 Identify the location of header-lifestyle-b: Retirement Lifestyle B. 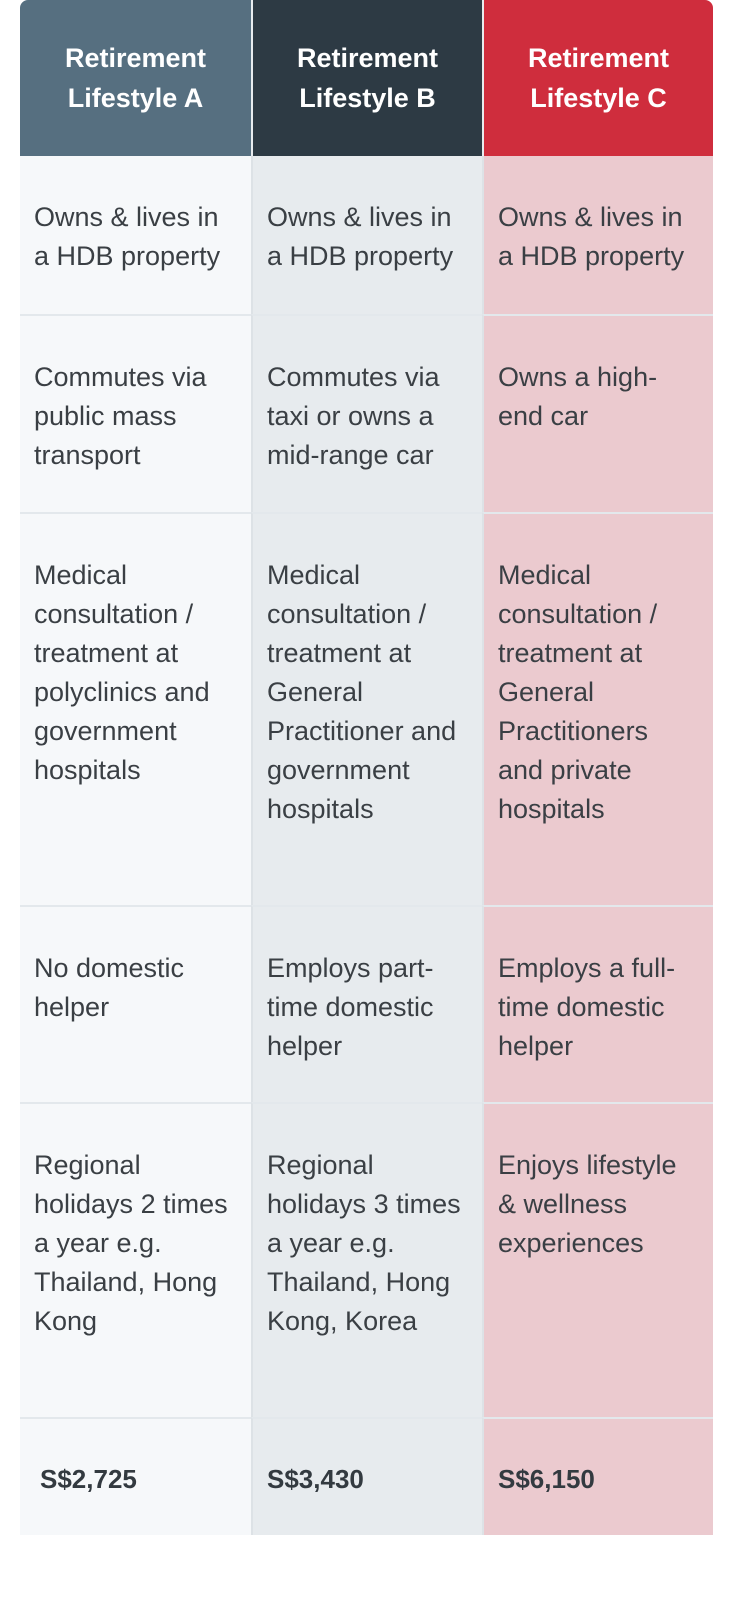
(366, 78).